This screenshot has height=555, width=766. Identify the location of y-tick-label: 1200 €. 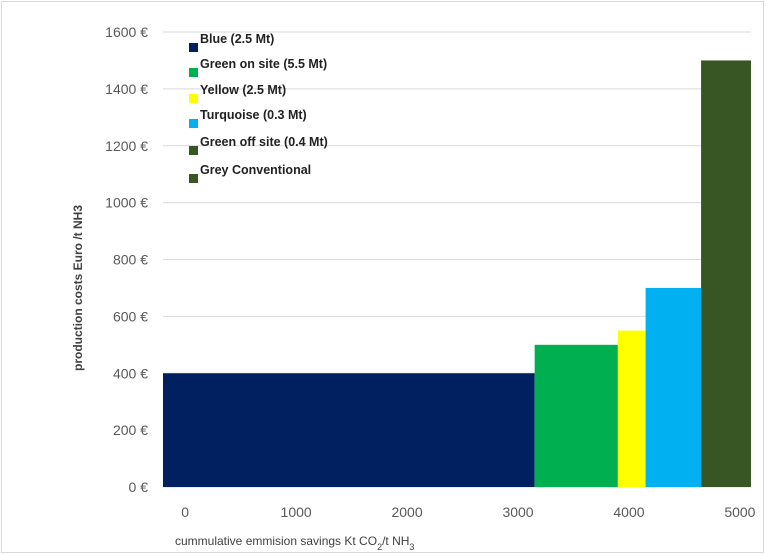
(126, 146).